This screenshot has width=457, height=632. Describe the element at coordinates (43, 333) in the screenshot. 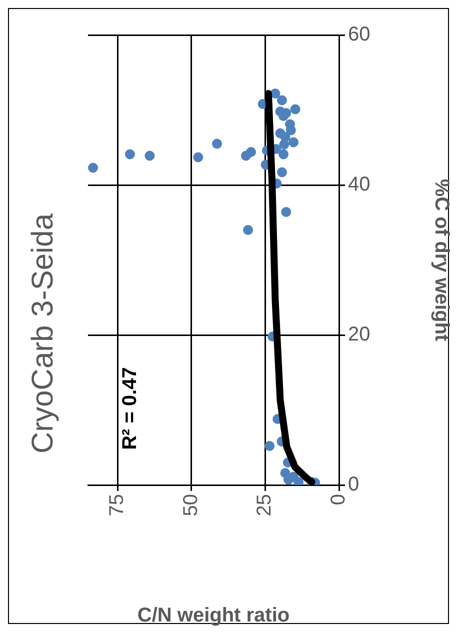

I see `text: CryoCarb 3-Seida` at that location.